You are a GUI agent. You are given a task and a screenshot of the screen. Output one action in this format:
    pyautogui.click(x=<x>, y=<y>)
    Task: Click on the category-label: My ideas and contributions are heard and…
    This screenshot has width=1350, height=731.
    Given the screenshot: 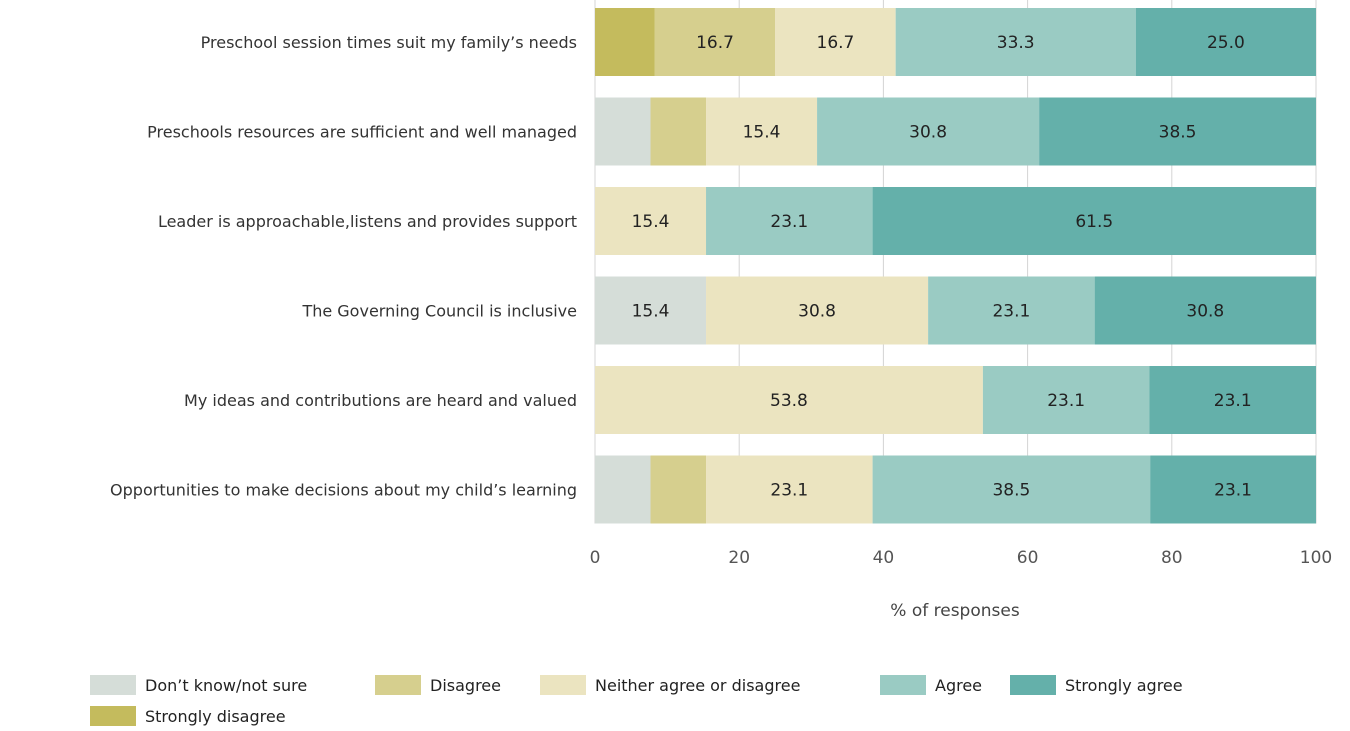 What is the action you would take?
    pyautogui.click(x=380, y=400)
    